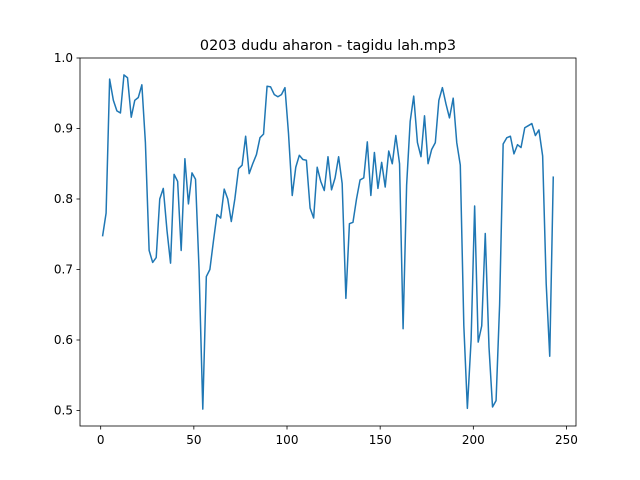  I want to click on y-tick-label: 0.9, so click(63, 128).